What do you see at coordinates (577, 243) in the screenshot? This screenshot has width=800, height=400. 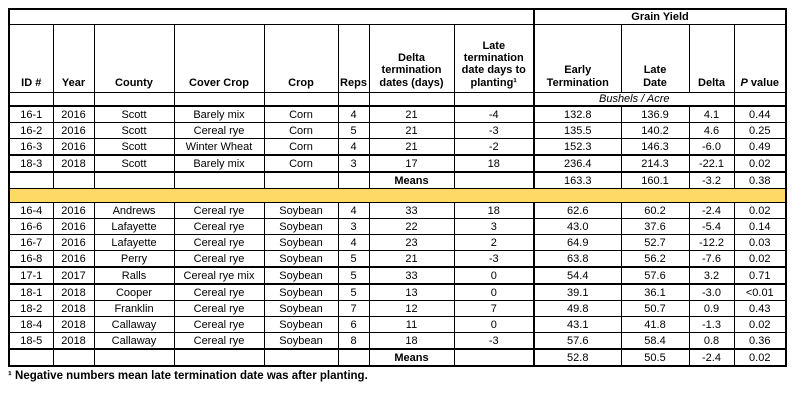 I see `cell-early_termination: 64.9` at bounding box center [577, 243].